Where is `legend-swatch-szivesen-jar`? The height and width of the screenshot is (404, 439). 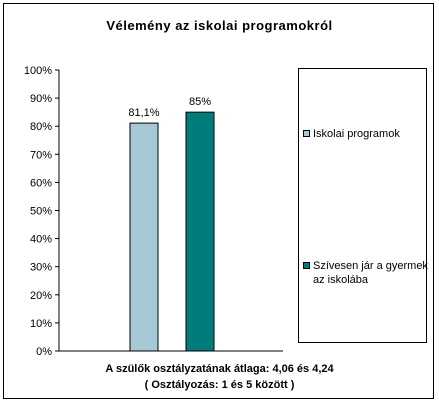
legend-swatch-szivesen-jar is located at coordinates (306, 265).